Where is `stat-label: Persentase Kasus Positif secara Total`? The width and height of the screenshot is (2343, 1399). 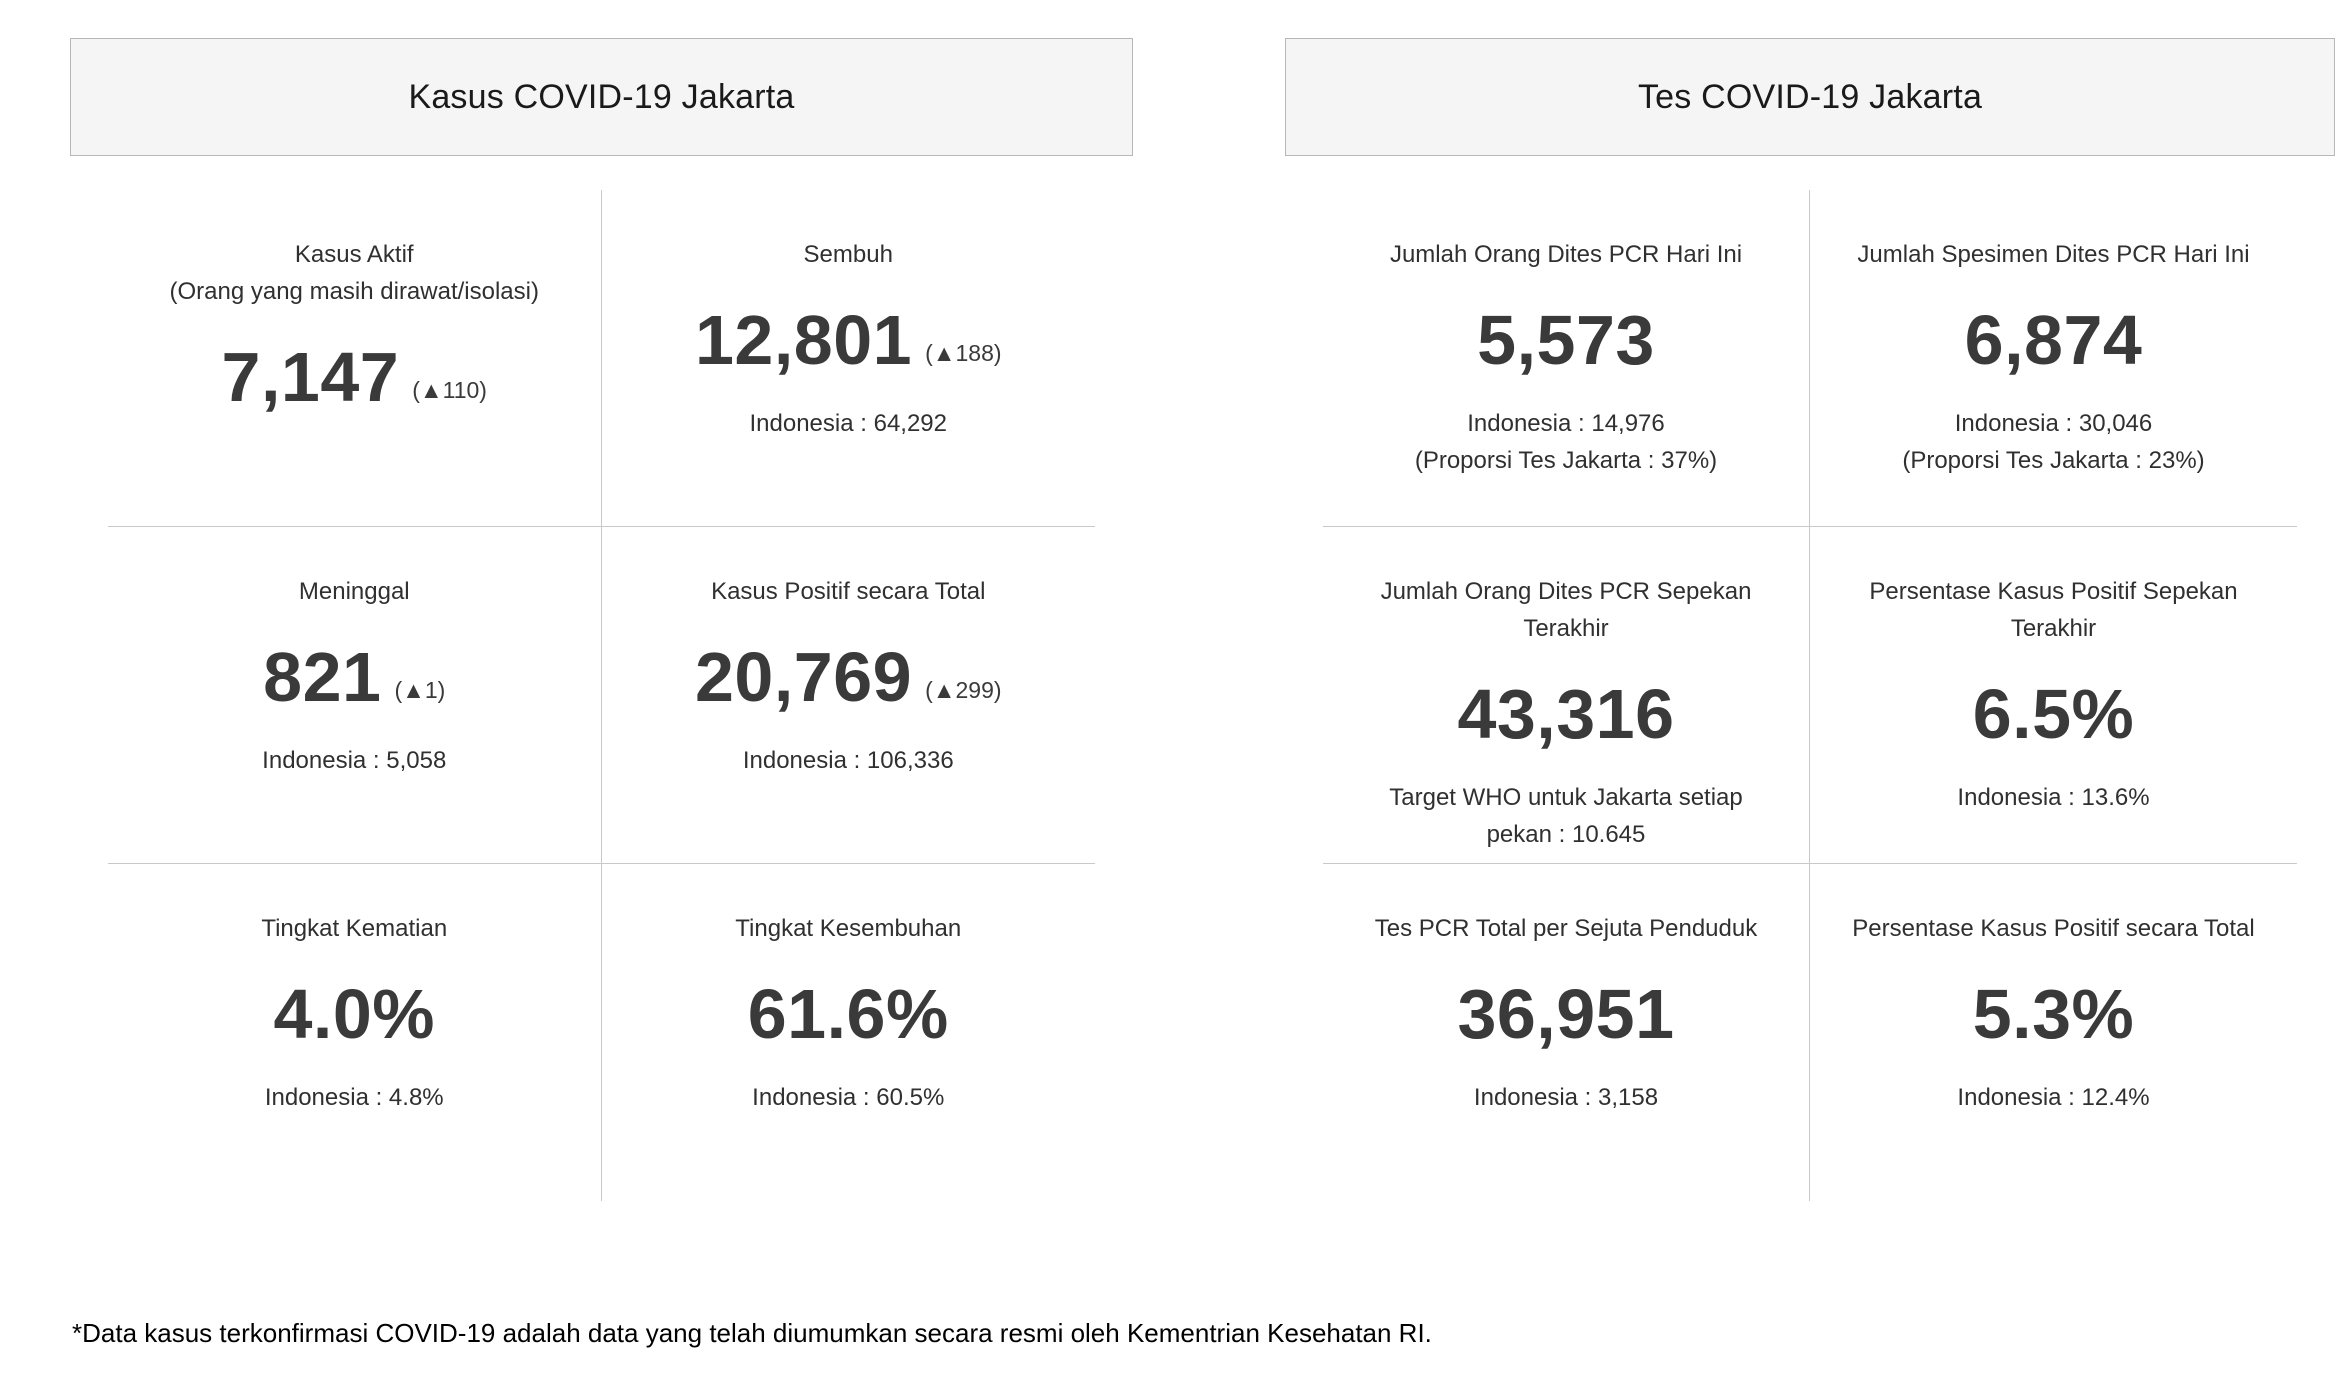 stat-label: Persentase Kasus Positif secara Total is located at coordinates (2053, 928).